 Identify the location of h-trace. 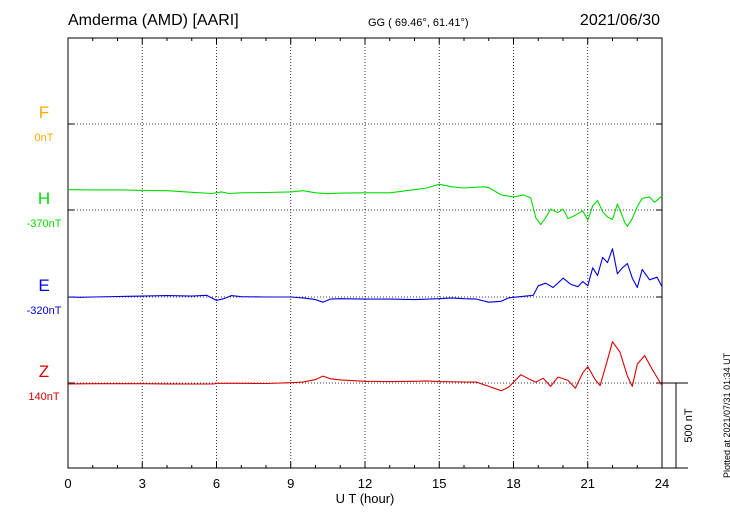
(365, 205).